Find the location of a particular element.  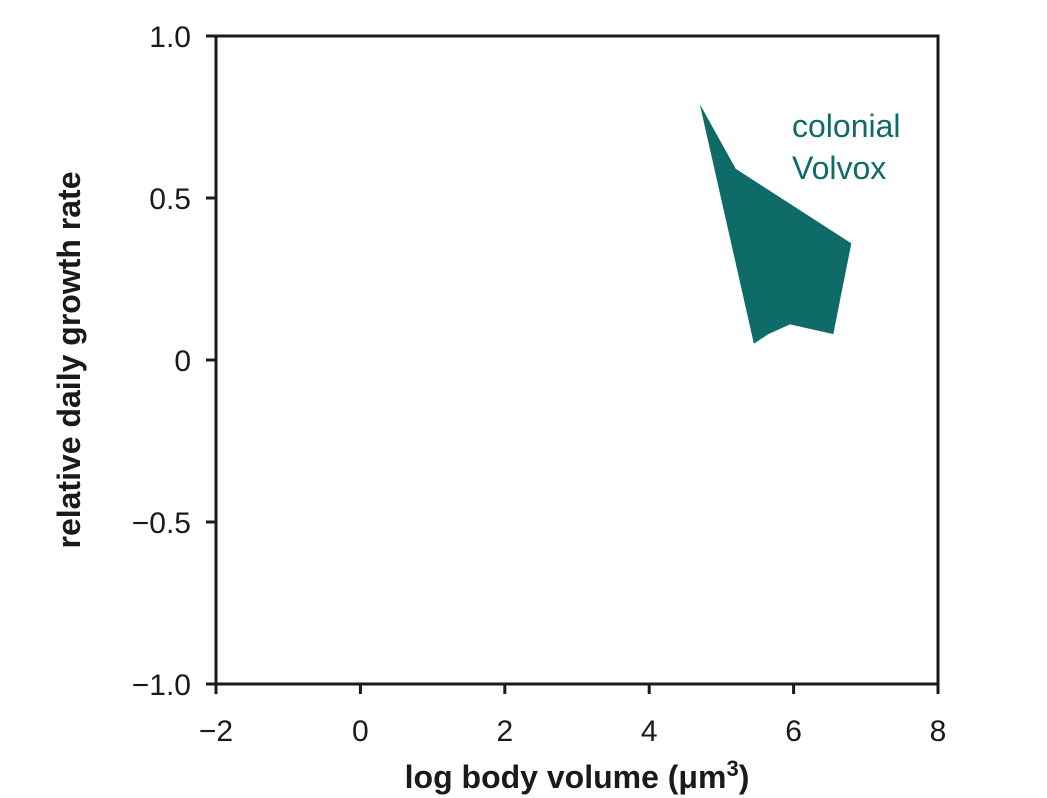

y-tick-label: 1.0 is located at coordinates (170, 37).